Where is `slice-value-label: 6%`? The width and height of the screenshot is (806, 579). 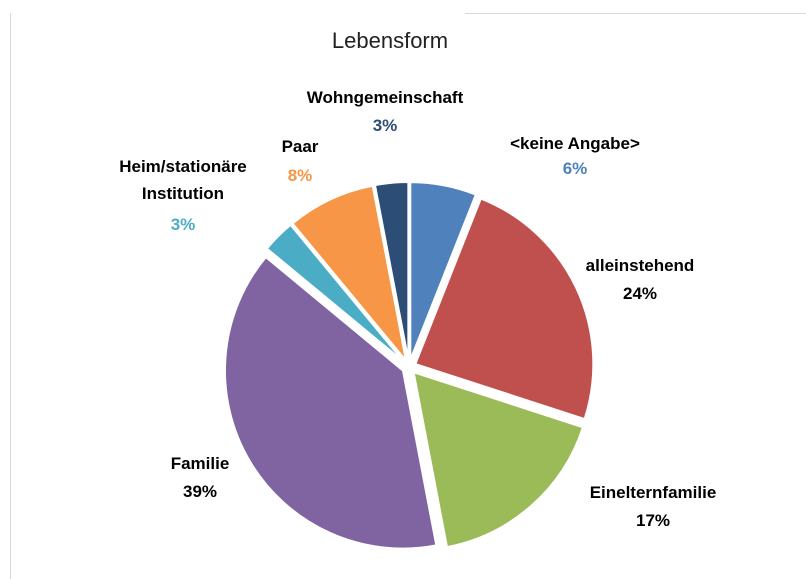
slice-value-label: 6% is located at coordinates (575, 168).